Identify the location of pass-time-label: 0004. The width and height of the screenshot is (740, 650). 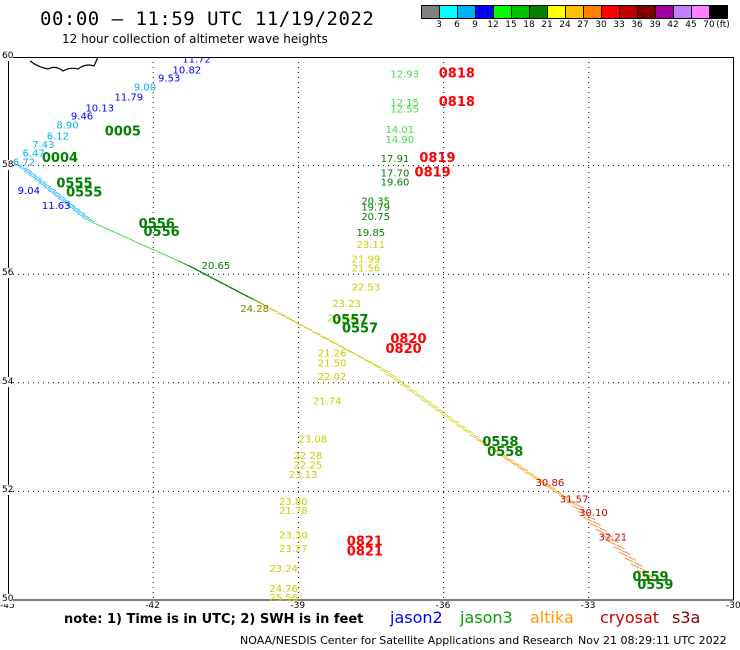
(60, 158).